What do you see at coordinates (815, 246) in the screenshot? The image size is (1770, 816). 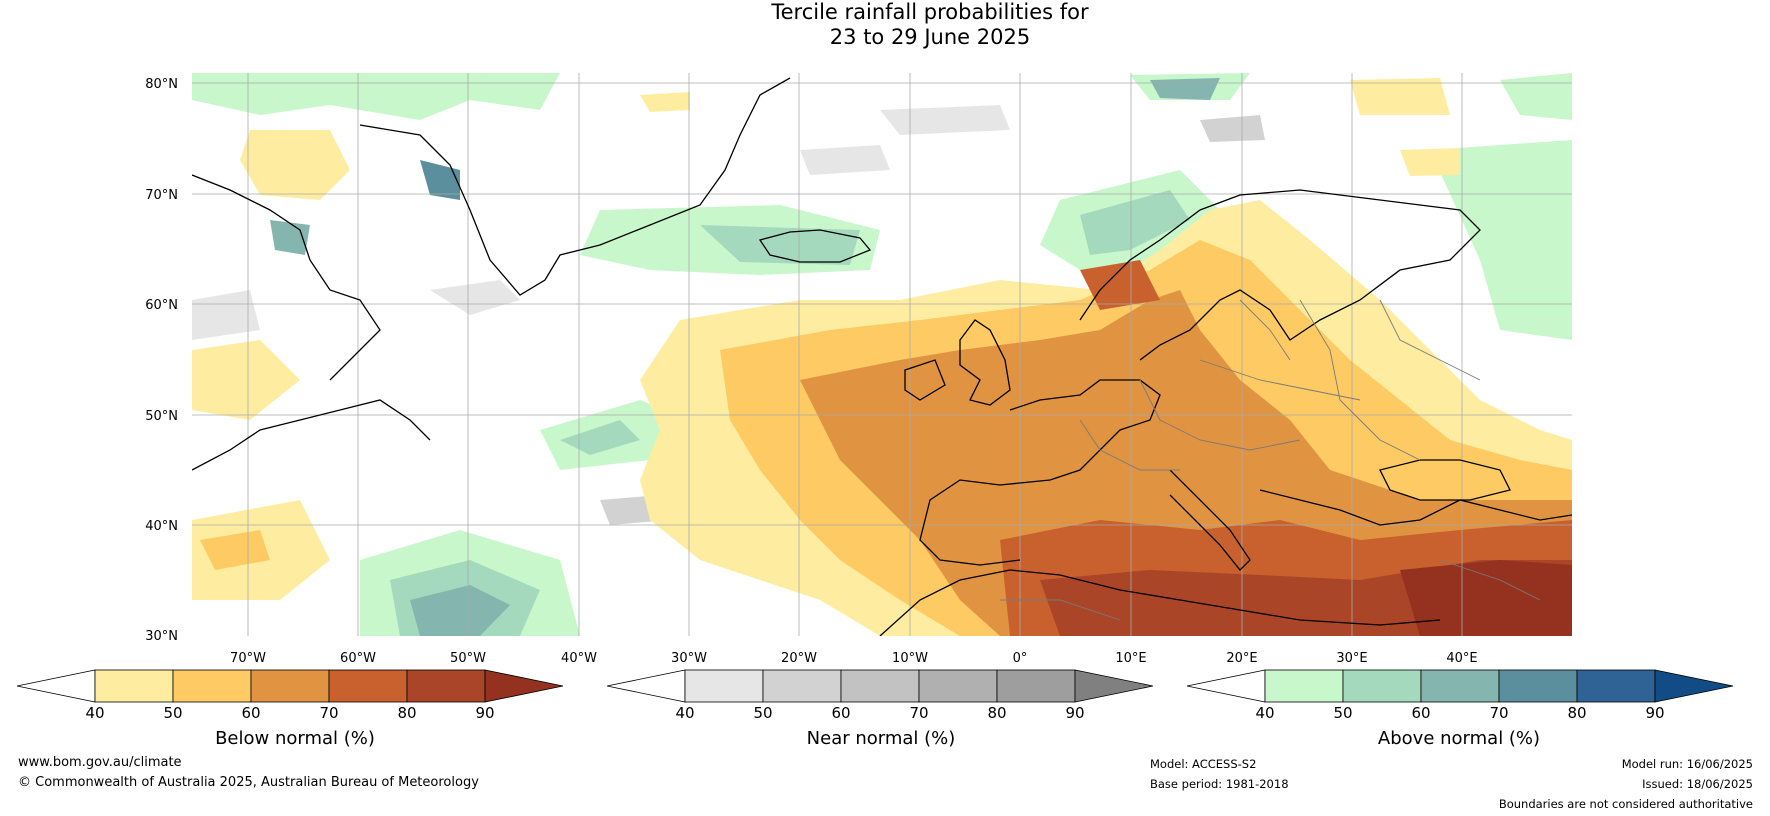 I see `iceland-coast` at bounding box center [815, 246].